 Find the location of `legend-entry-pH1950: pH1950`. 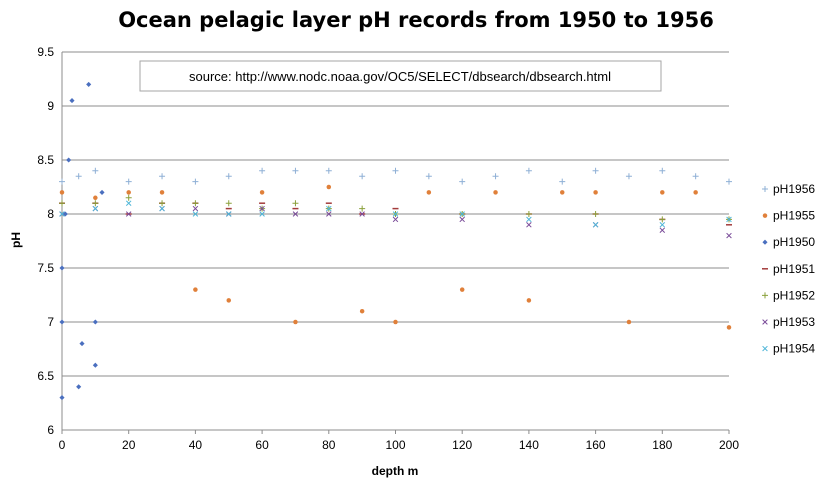

legend-entry-pH1950: pH1950 is located at coordinates (788, 242).